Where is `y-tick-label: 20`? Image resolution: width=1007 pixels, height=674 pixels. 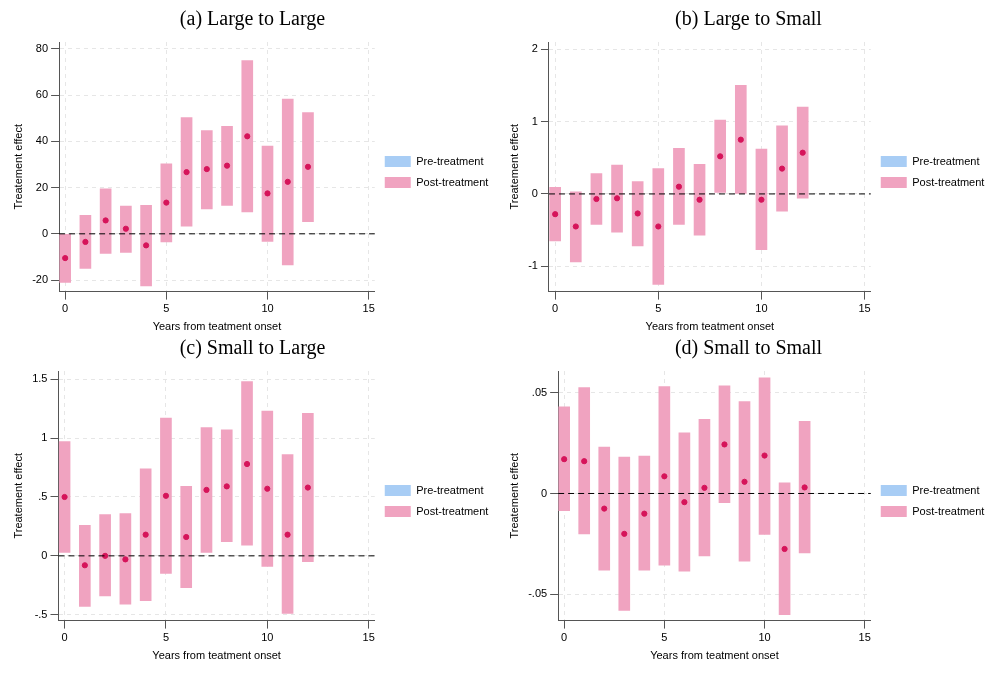
y-tick-label: 20 is located at coordinates (42, 186).